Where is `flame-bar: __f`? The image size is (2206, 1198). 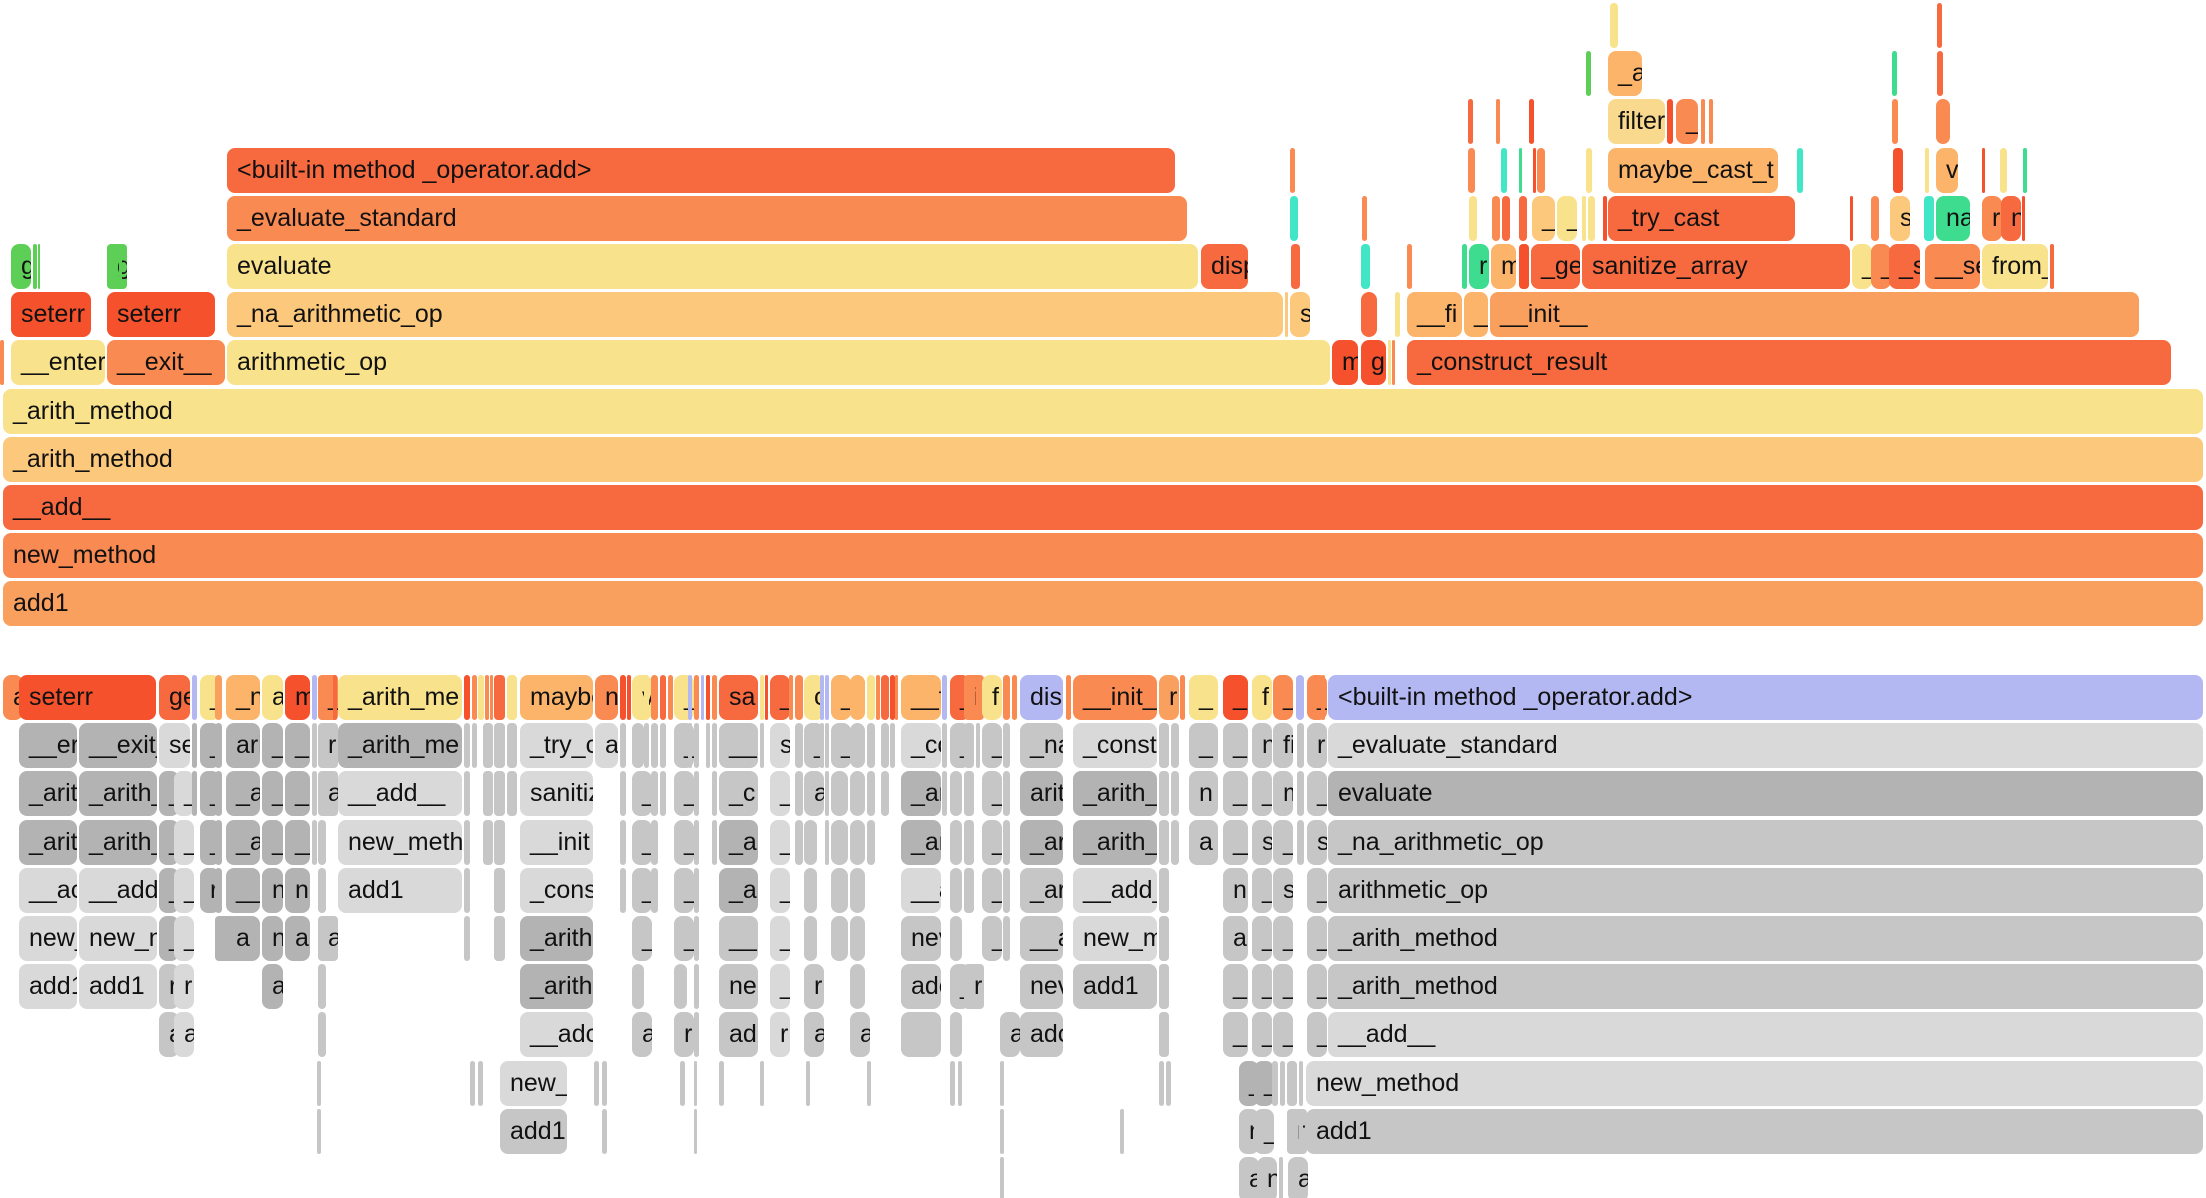
flame-bar: __f is located at coordinates (921, 697).